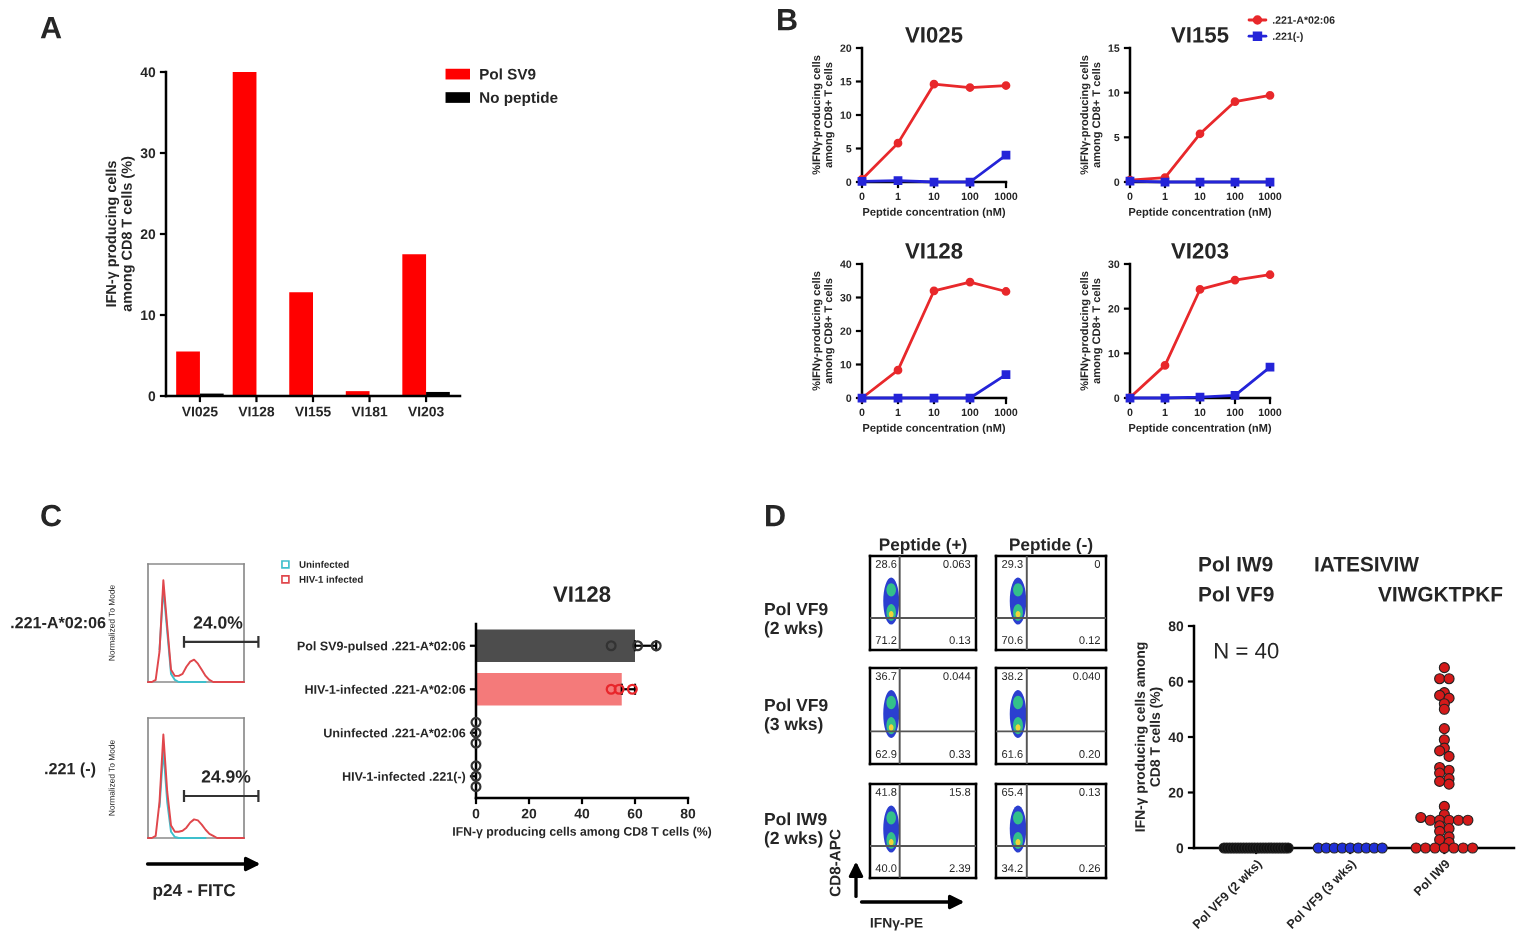 The height and width of the screenshot is (936, 1520). What do you see at coordinates (1440, 594) in the screenshot?
I see `text: VIWGKTPKF` at bounding box center [1440, 594].